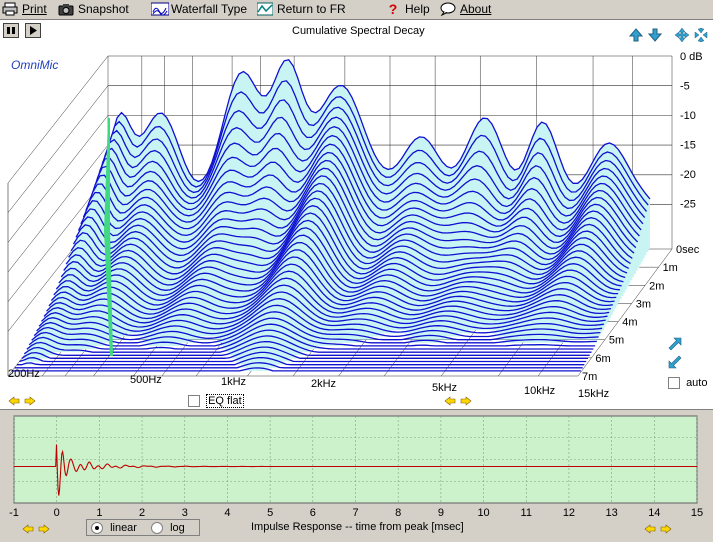 This screenshot has height=542, width=713. What do you see at coordinates (35, 65) in the screenshot?
I see `brand-label: OmniMic` at bounding box center [35, 65].